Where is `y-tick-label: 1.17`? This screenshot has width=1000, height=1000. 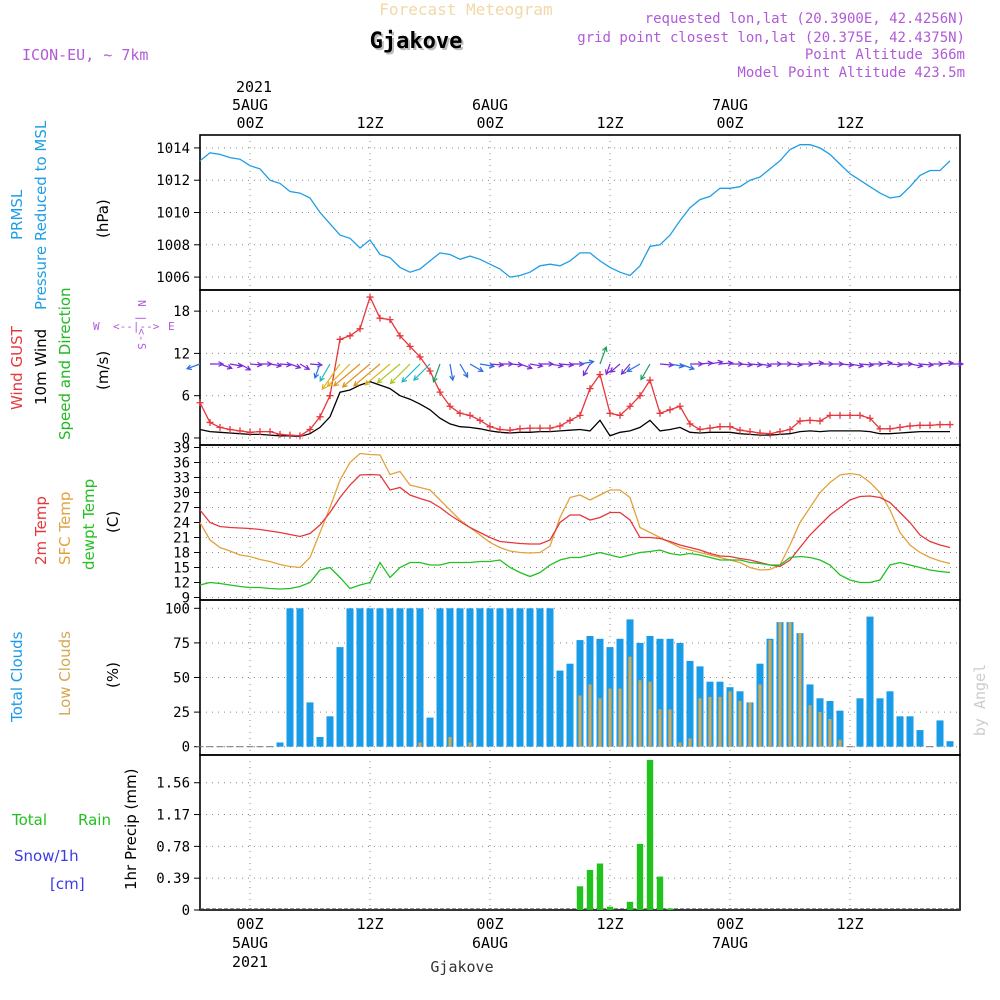
y-tick-label: 1.17 is located at coordinates (173, 816).